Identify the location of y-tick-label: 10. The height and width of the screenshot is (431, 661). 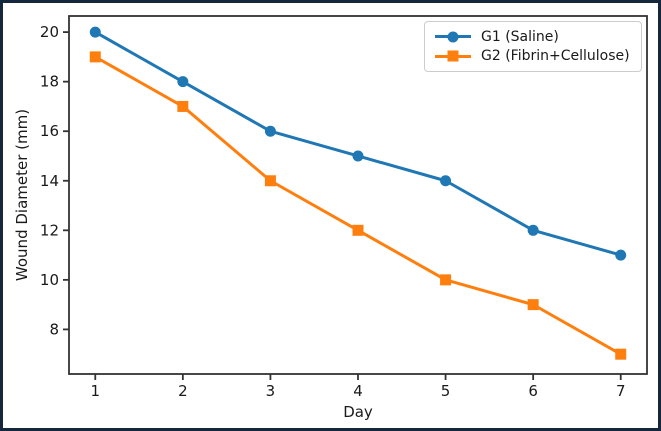
(49, 280).